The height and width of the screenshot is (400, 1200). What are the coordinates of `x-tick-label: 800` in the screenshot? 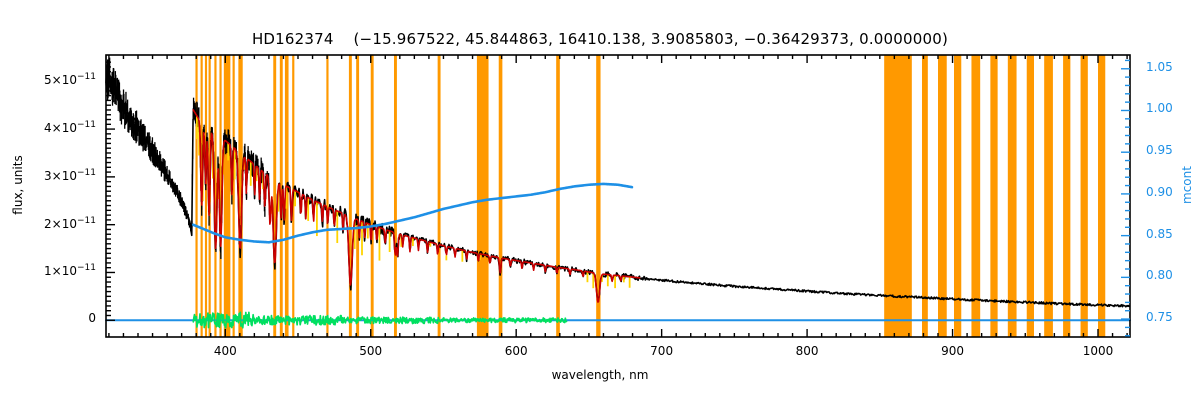 It's located at (807, 351).